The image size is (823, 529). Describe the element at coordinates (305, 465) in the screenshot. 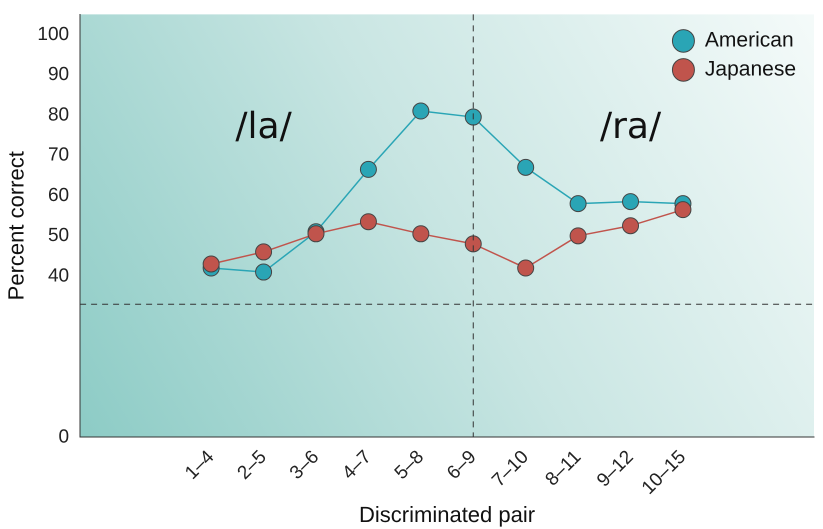

I see `x-tick-label: 3–6` at that location.